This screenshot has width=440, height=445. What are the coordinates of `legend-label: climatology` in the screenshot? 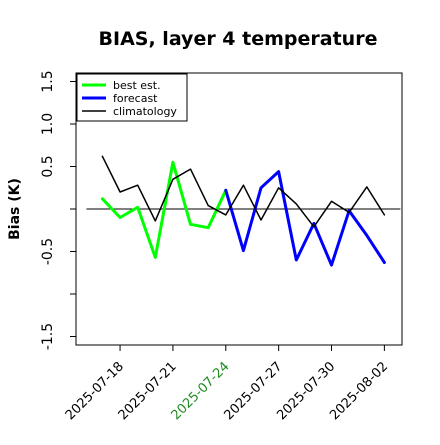 It's located at (145, 111).